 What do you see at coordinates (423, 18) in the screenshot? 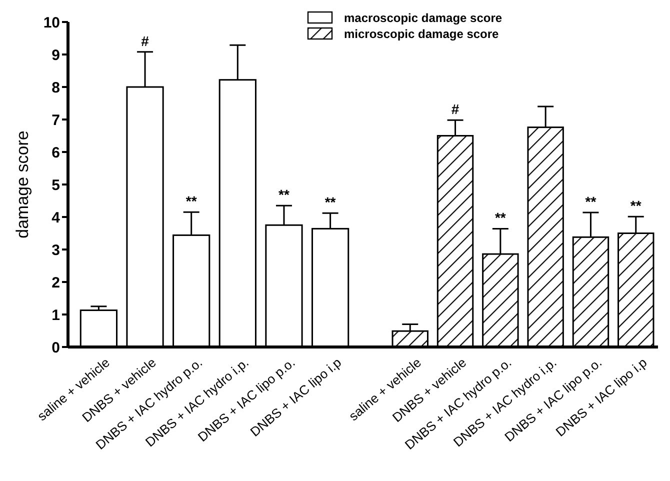
I see `legend-label: macroscopic damage score` at bounding box center [423, 18].